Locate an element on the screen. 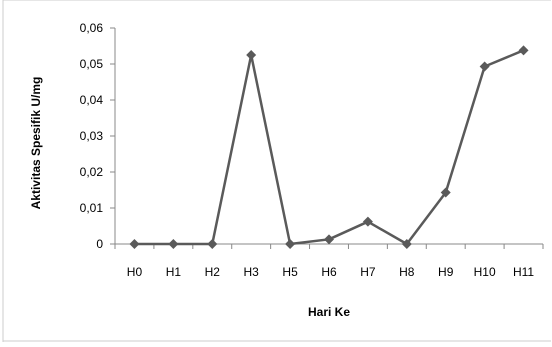 Image resolution: width=552 pixels, height=347 pixels. y-axis-title: Aktivitas Spesifik U/mg is located at coordinates (36, 143).